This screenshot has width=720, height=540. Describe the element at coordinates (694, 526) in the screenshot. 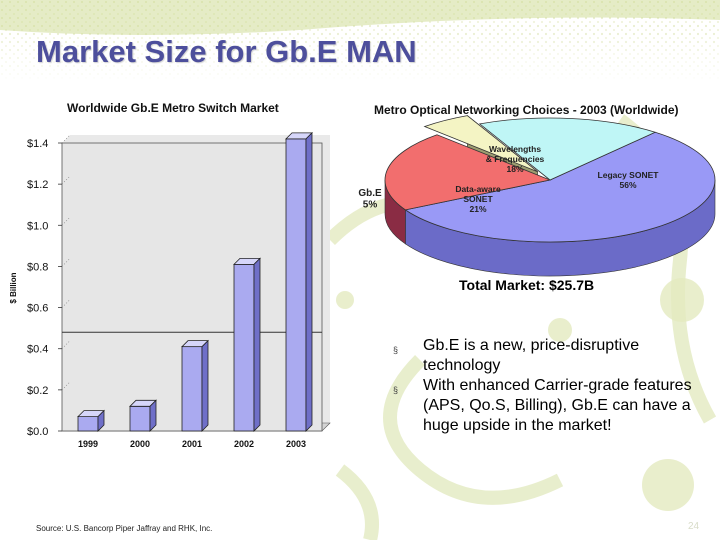

I see `slide-number: 24` at that location.